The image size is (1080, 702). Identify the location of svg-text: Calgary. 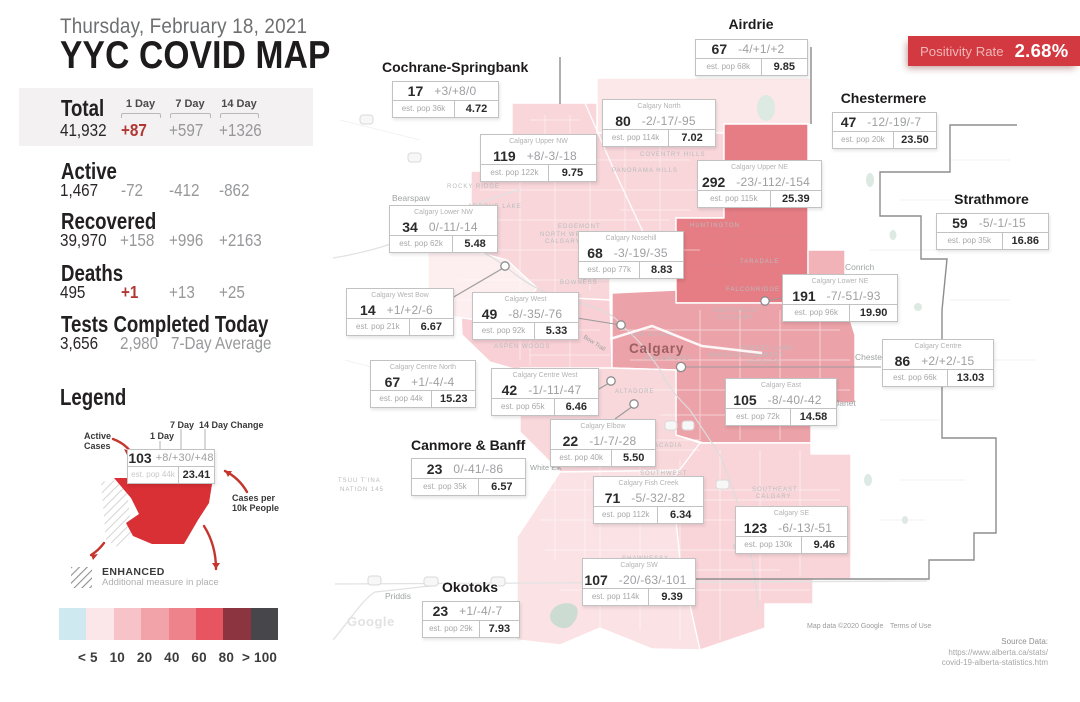
(656, 348).